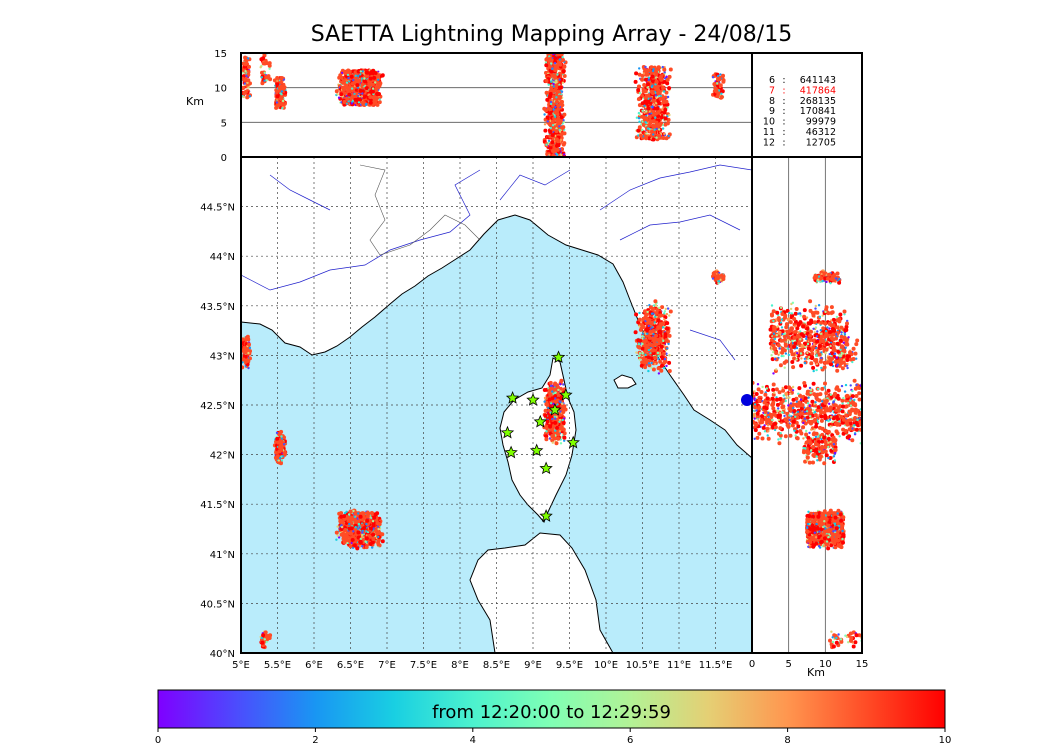  What do you see at coordinates (569, 665) in the screenshot?
I see `lon-tick-label: 9.5°E` at bounding box center [569, 665].